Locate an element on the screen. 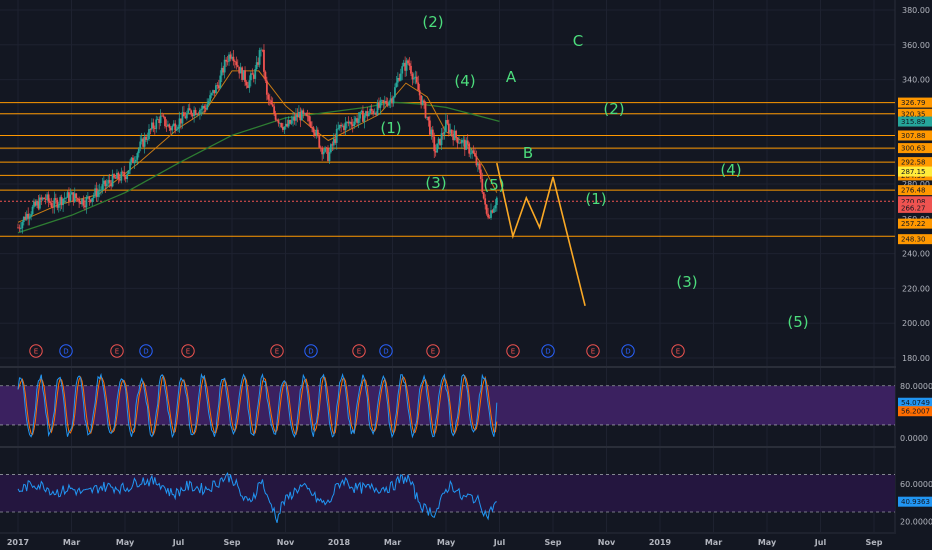 This screenshot has width=932, height=550. rsi-tick: 20.0000 is located at coordinates (916, 521).